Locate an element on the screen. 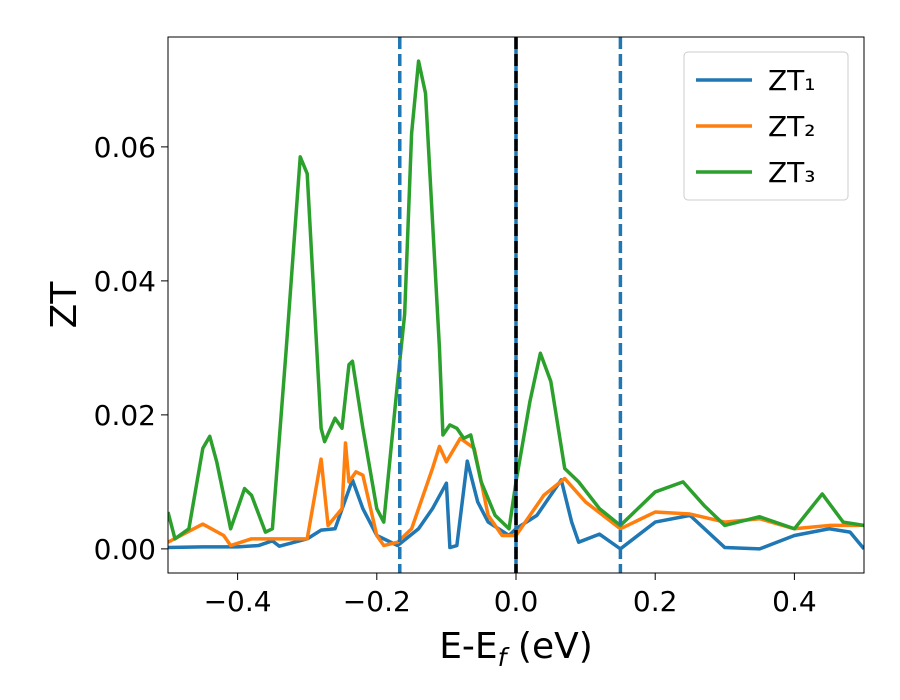 This screenshot has width=900, height=700. x-tick-label: −0.4 is located at coordinates (238, 601).